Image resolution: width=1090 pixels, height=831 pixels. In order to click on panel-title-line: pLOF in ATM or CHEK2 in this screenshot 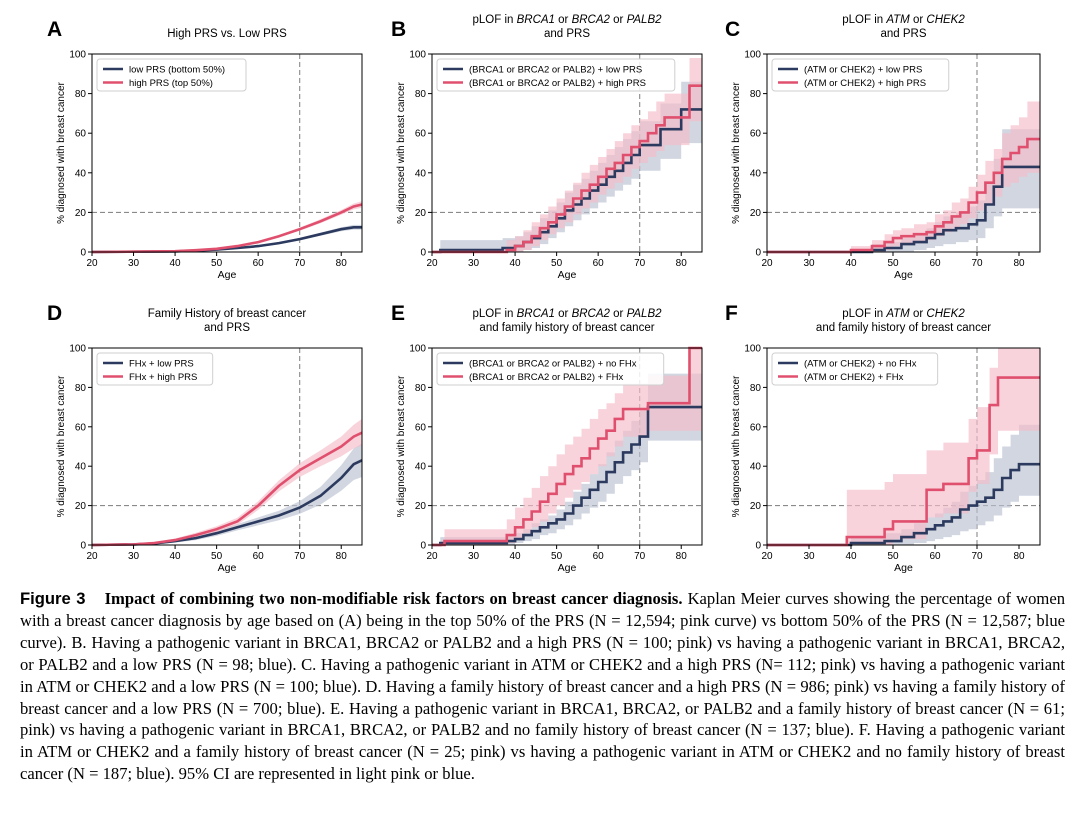, I will do `click(903, 20)`.